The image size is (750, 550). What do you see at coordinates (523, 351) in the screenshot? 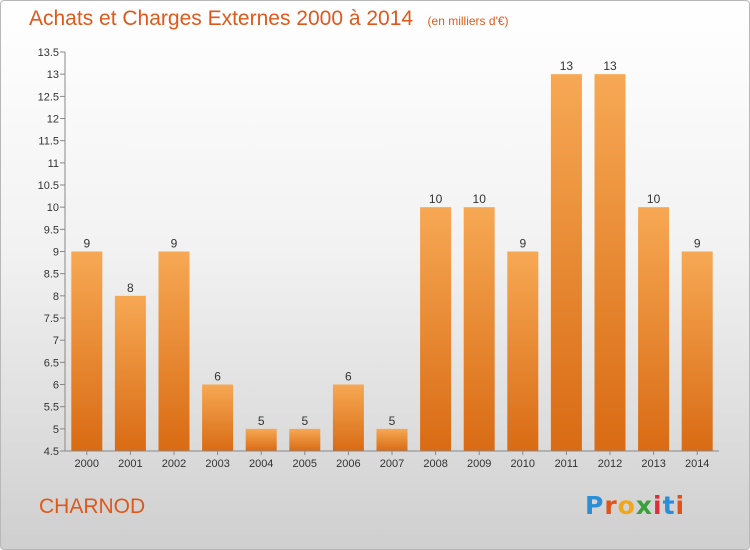
I see `bar-2010` at bounding box center [523, 351].